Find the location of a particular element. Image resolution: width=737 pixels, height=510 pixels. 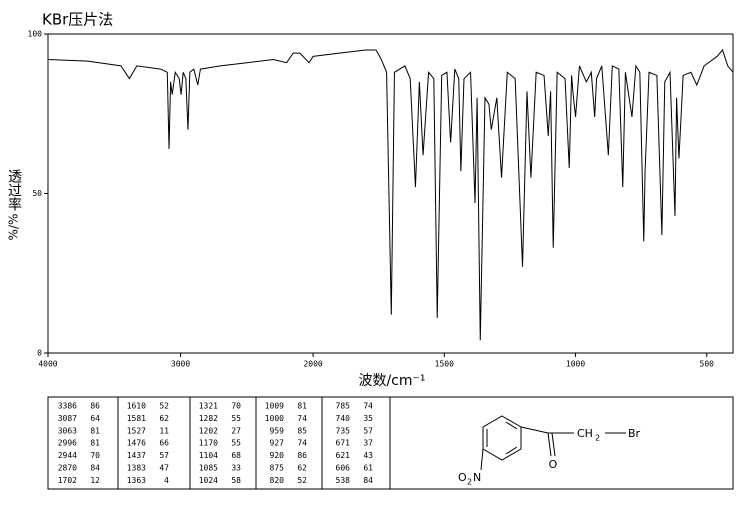

peak-transmittance: 64 is located at coordinates (95, 418).